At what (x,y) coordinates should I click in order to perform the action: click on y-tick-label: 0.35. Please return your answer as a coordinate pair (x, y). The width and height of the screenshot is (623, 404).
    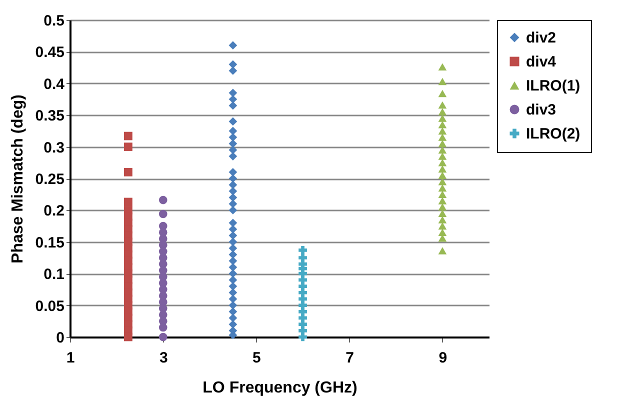
    Looking at the image, I should click on (49, 116).